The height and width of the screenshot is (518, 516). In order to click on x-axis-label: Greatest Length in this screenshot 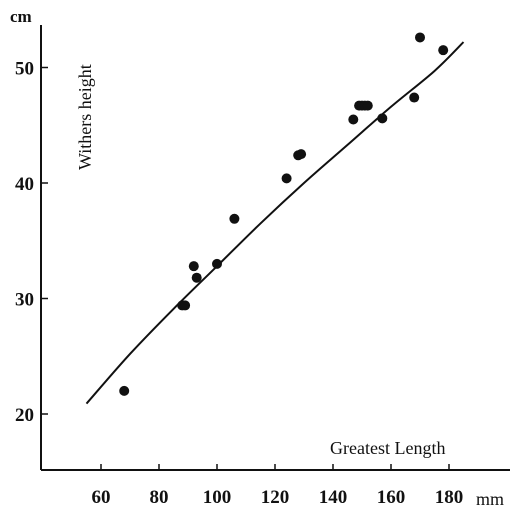, I will do `click(387, 448)`.